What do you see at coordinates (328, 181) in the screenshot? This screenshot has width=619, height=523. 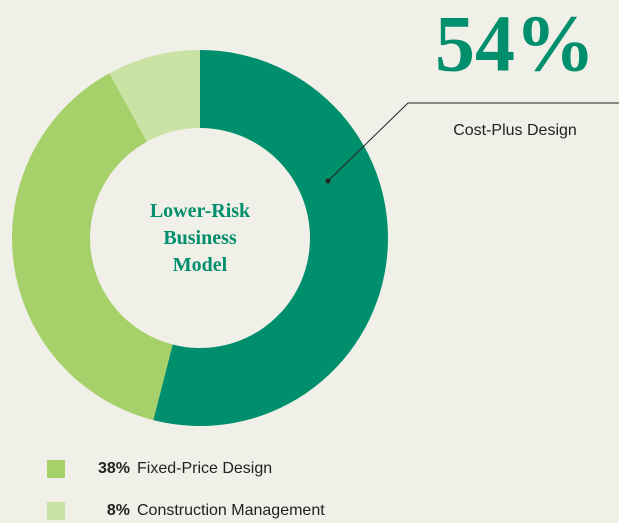 I see `callout-dot` at bounding box center [328, 181].